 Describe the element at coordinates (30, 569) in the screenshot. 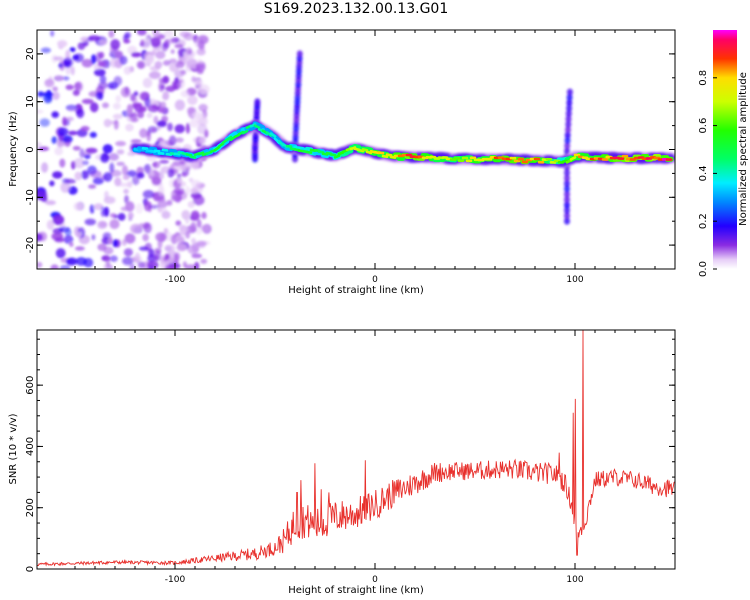

I see `snr-y-tick-label: 0` at that location.